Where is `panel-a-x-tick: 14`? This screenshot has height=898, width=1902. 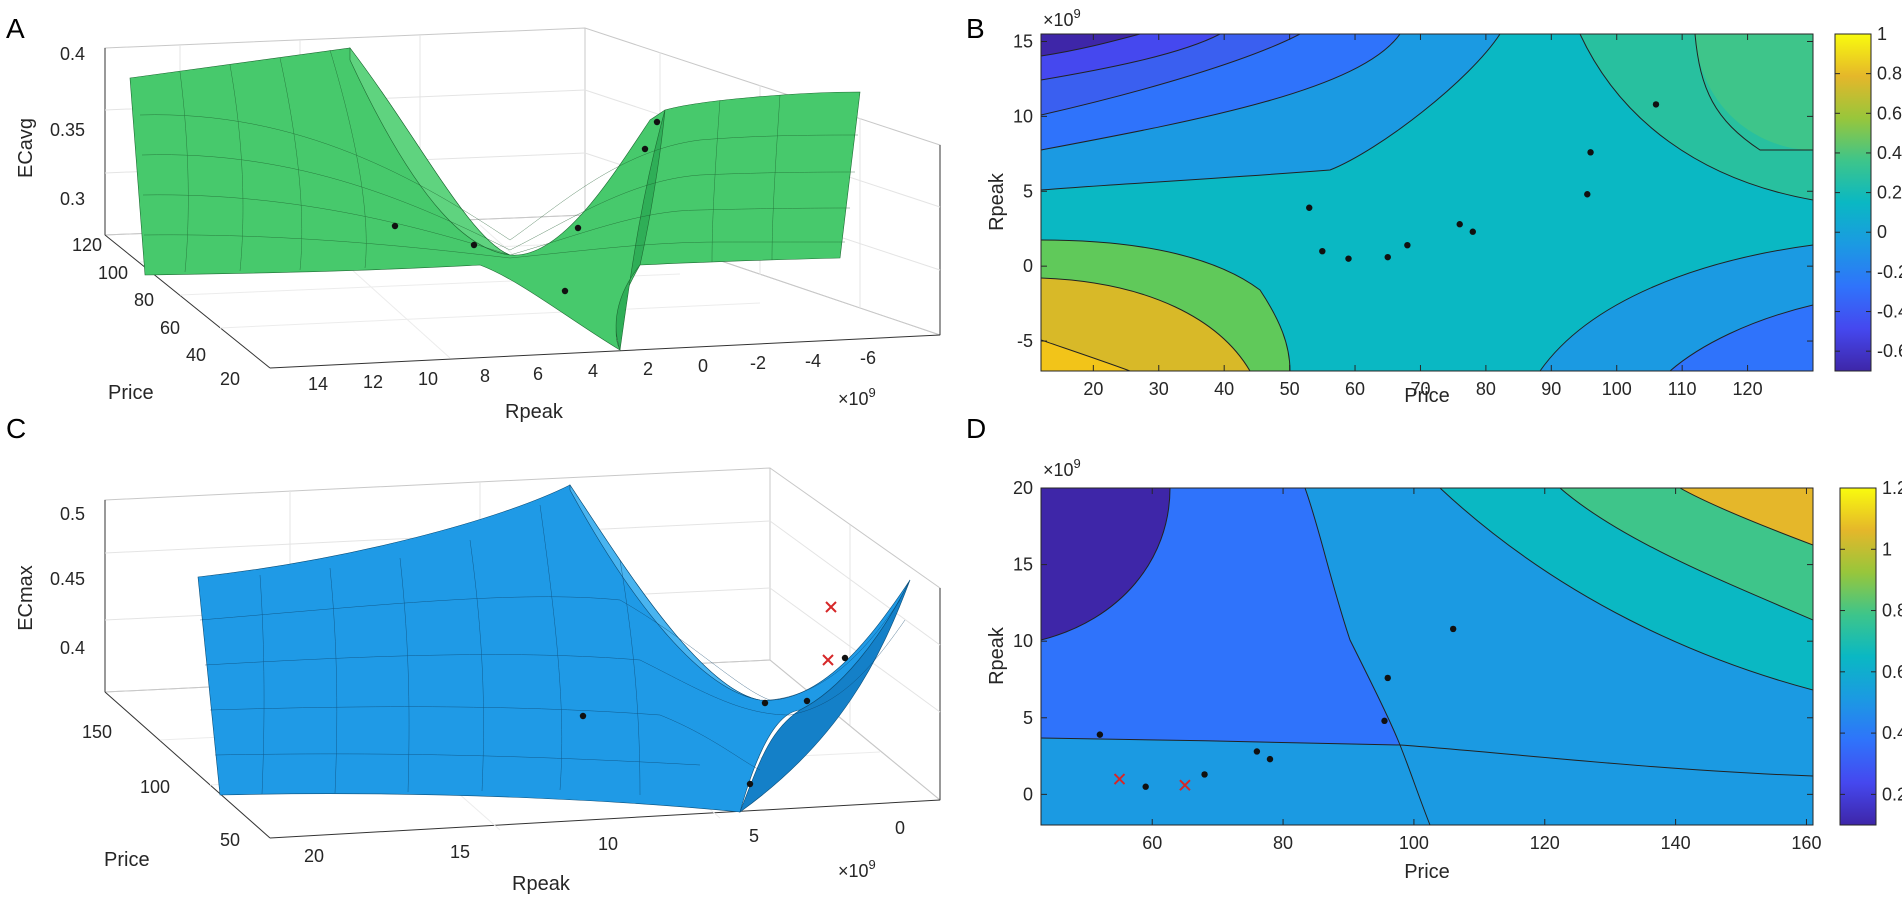 panel-a-x-tick: 14 is located at coordinates (318, 384).